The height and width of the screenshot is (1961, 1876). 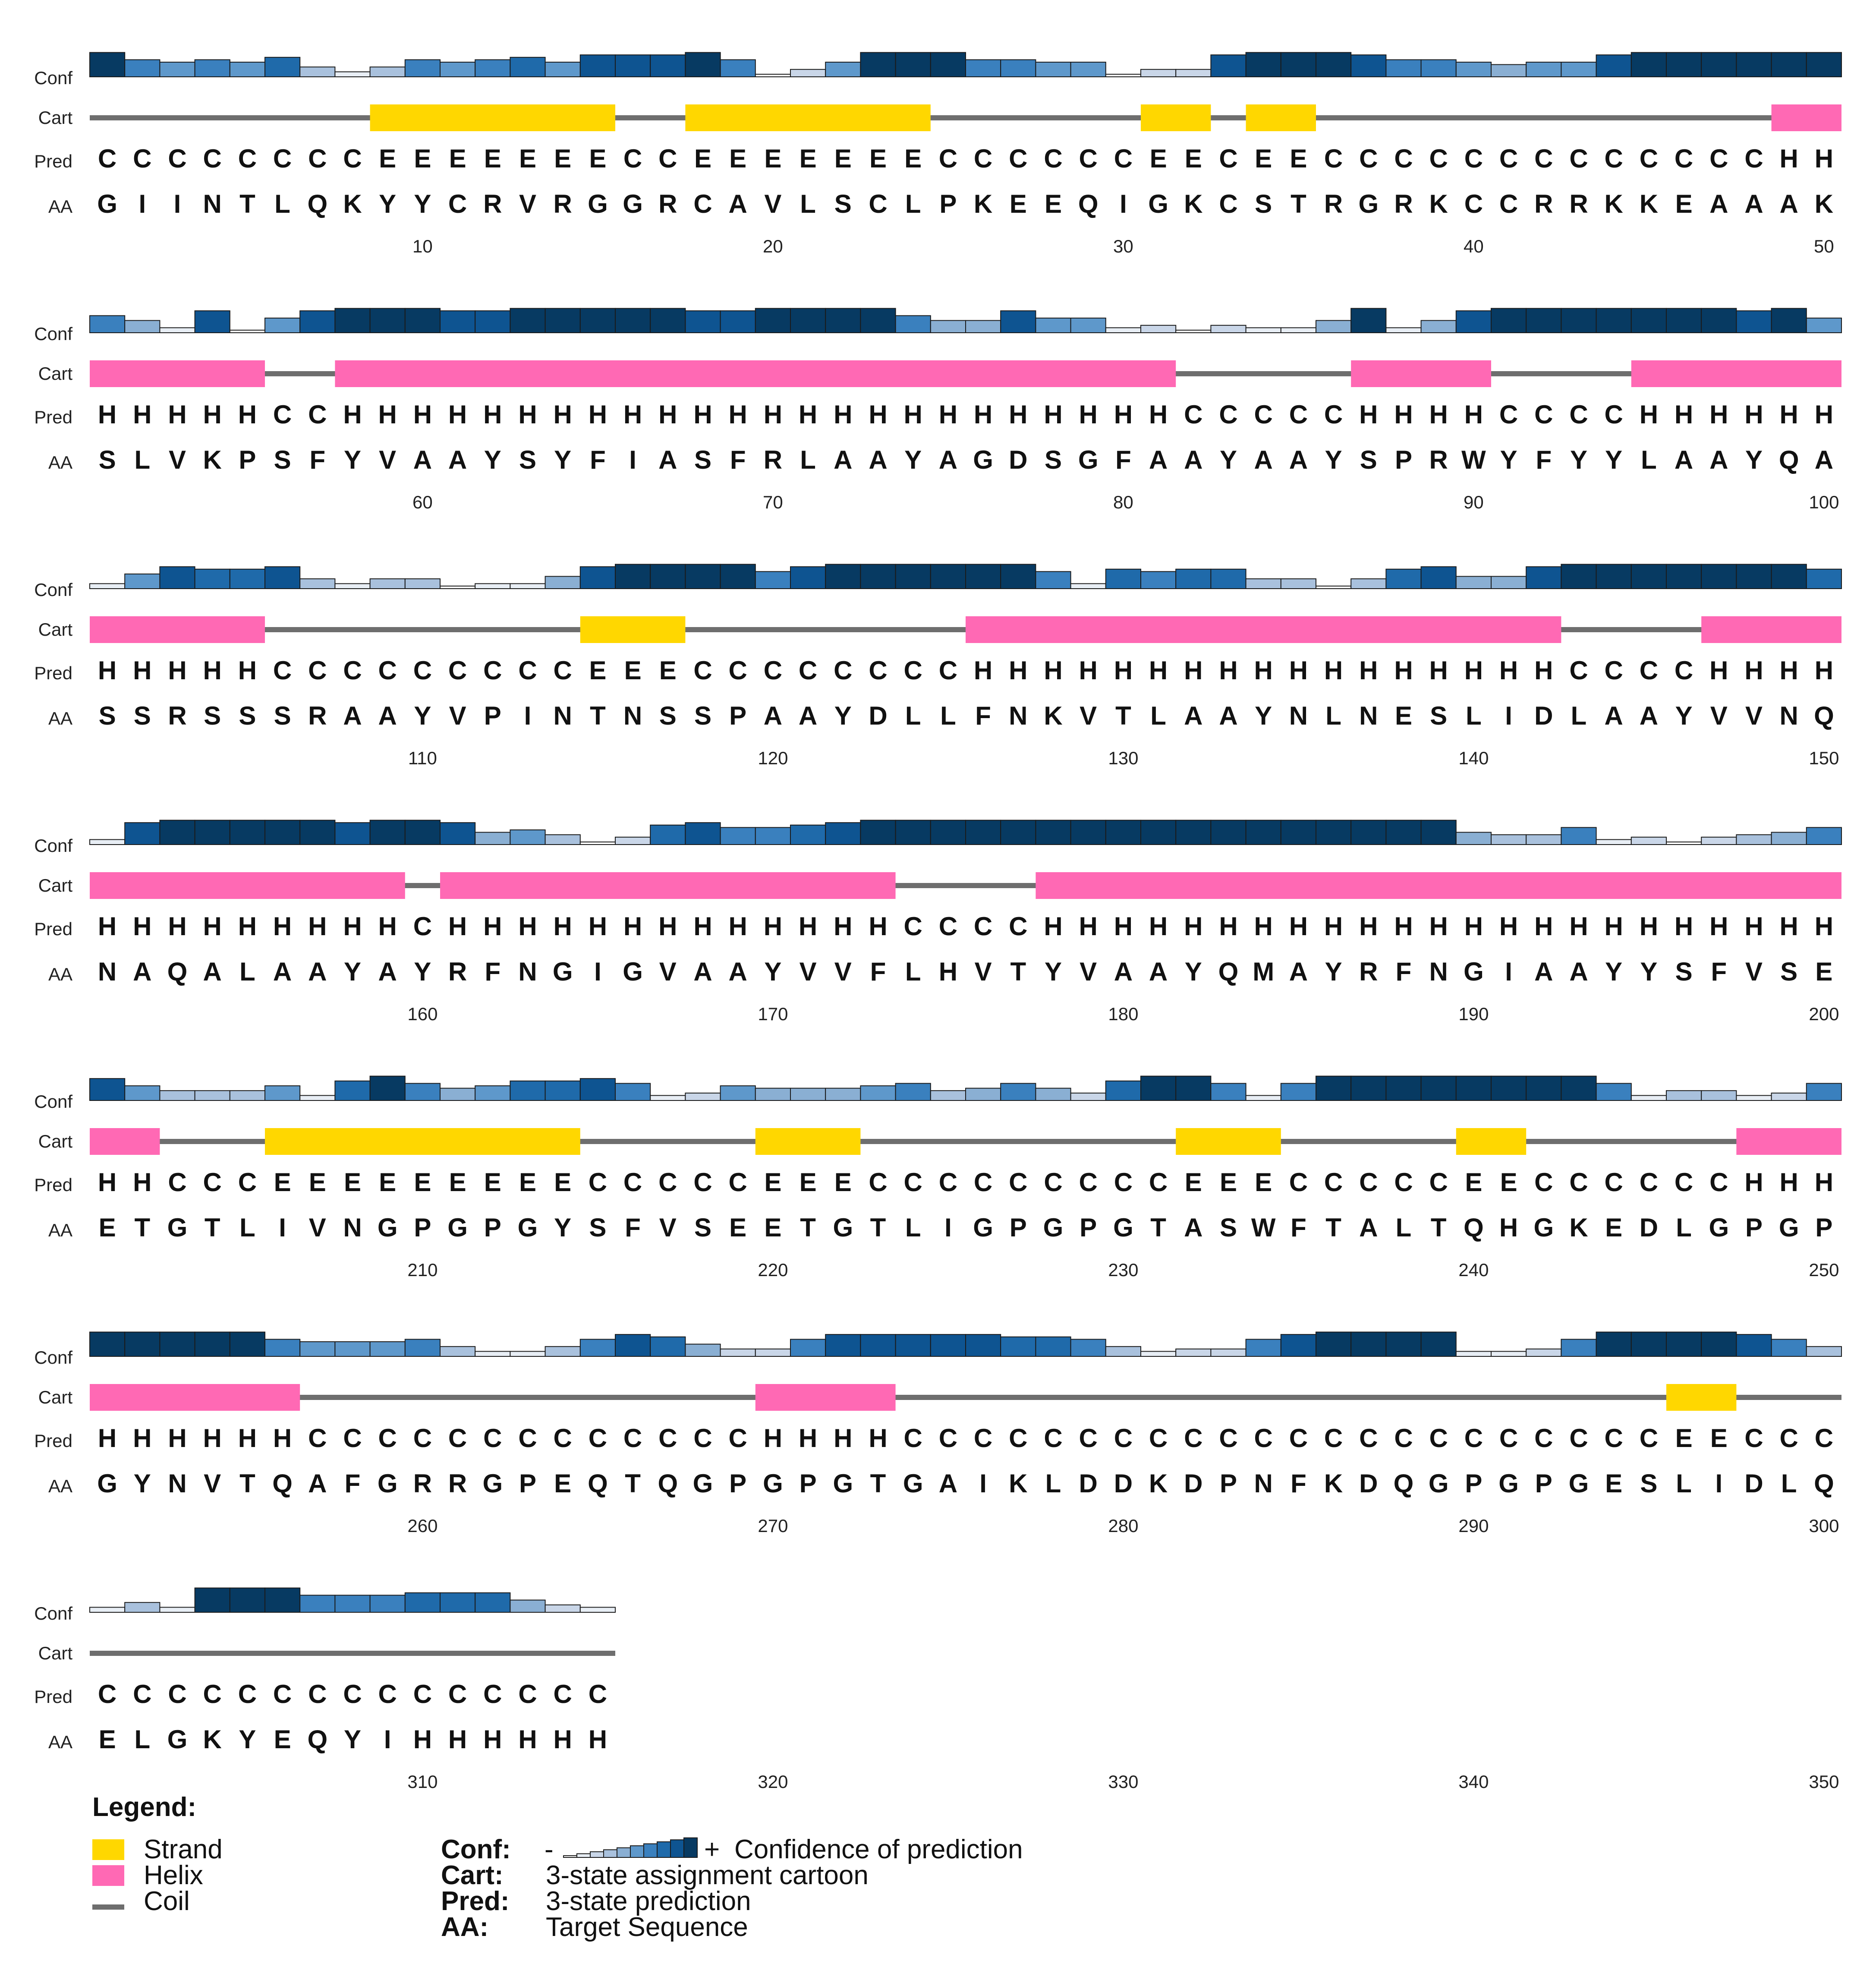 I want to click on row-label-cart: Cart, so click(x=55, y=117).